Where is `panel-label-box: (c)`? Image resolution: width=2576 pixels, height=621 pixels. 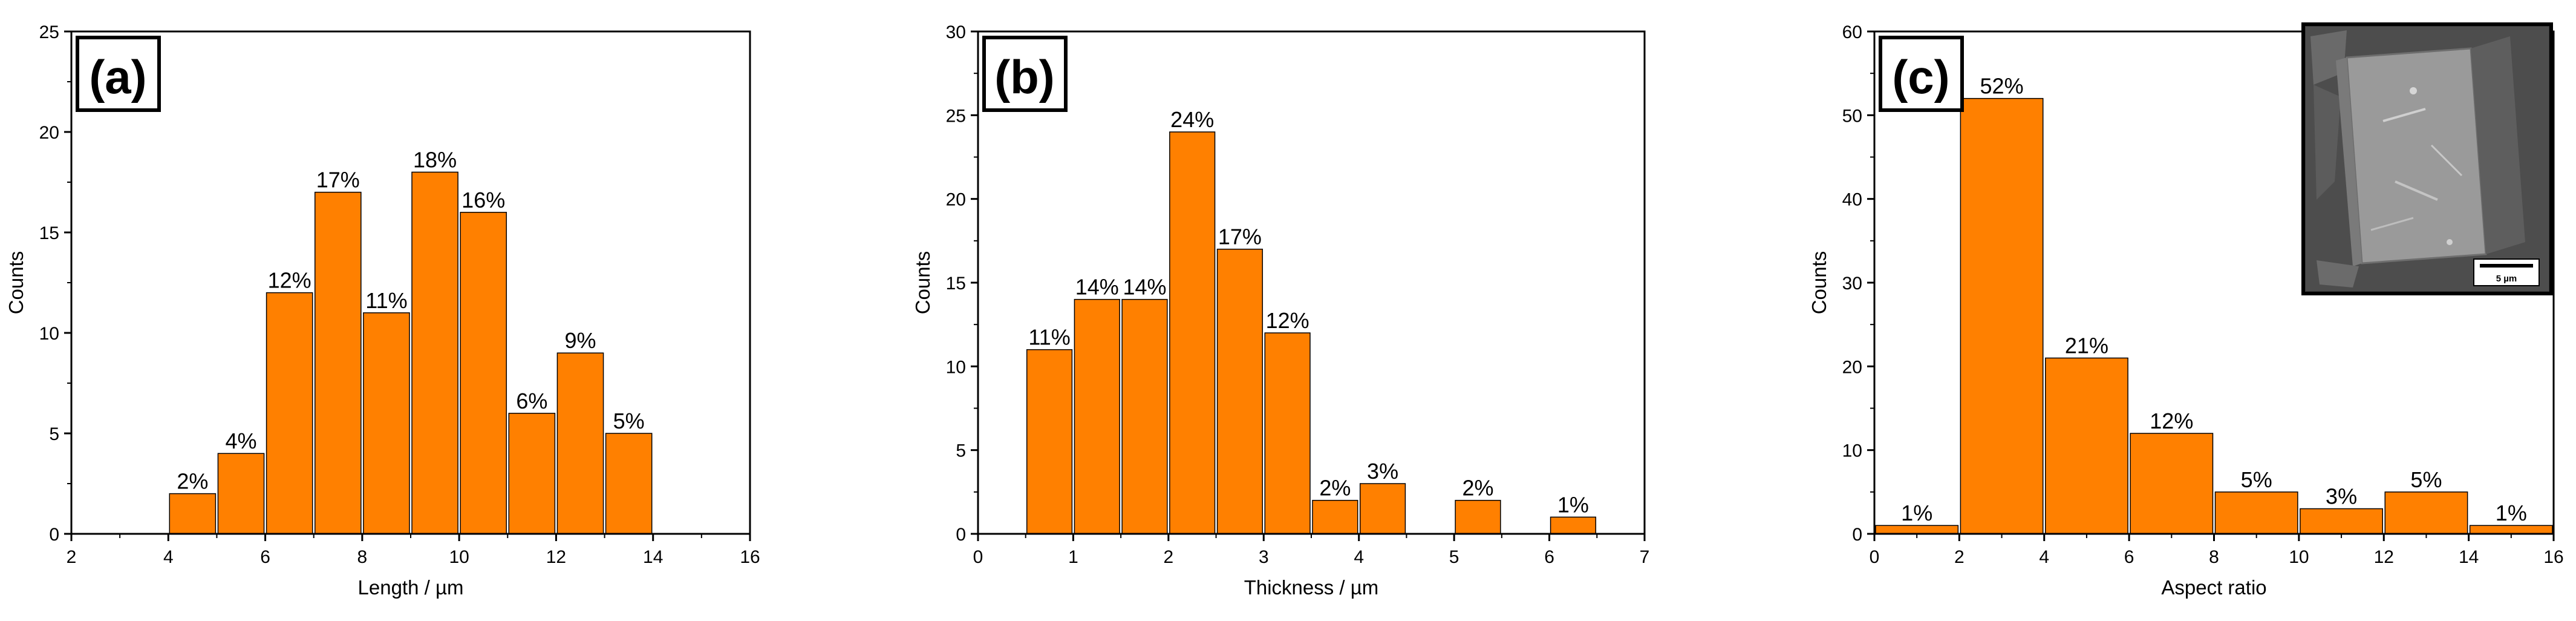
panel-label-box: (c) is located at coordinates (1921, 74).